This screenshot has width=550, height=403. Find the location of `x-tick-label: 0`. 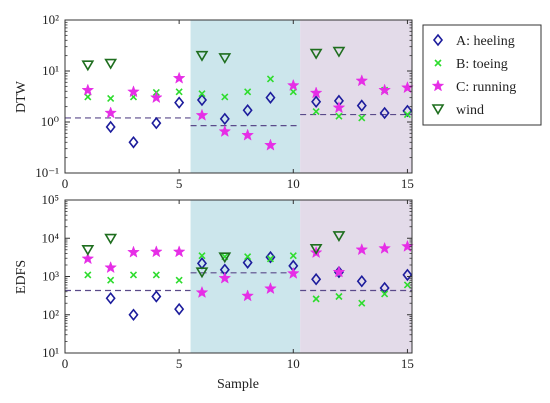

x-tick-label: 0 is located at coordinates (65, 183).